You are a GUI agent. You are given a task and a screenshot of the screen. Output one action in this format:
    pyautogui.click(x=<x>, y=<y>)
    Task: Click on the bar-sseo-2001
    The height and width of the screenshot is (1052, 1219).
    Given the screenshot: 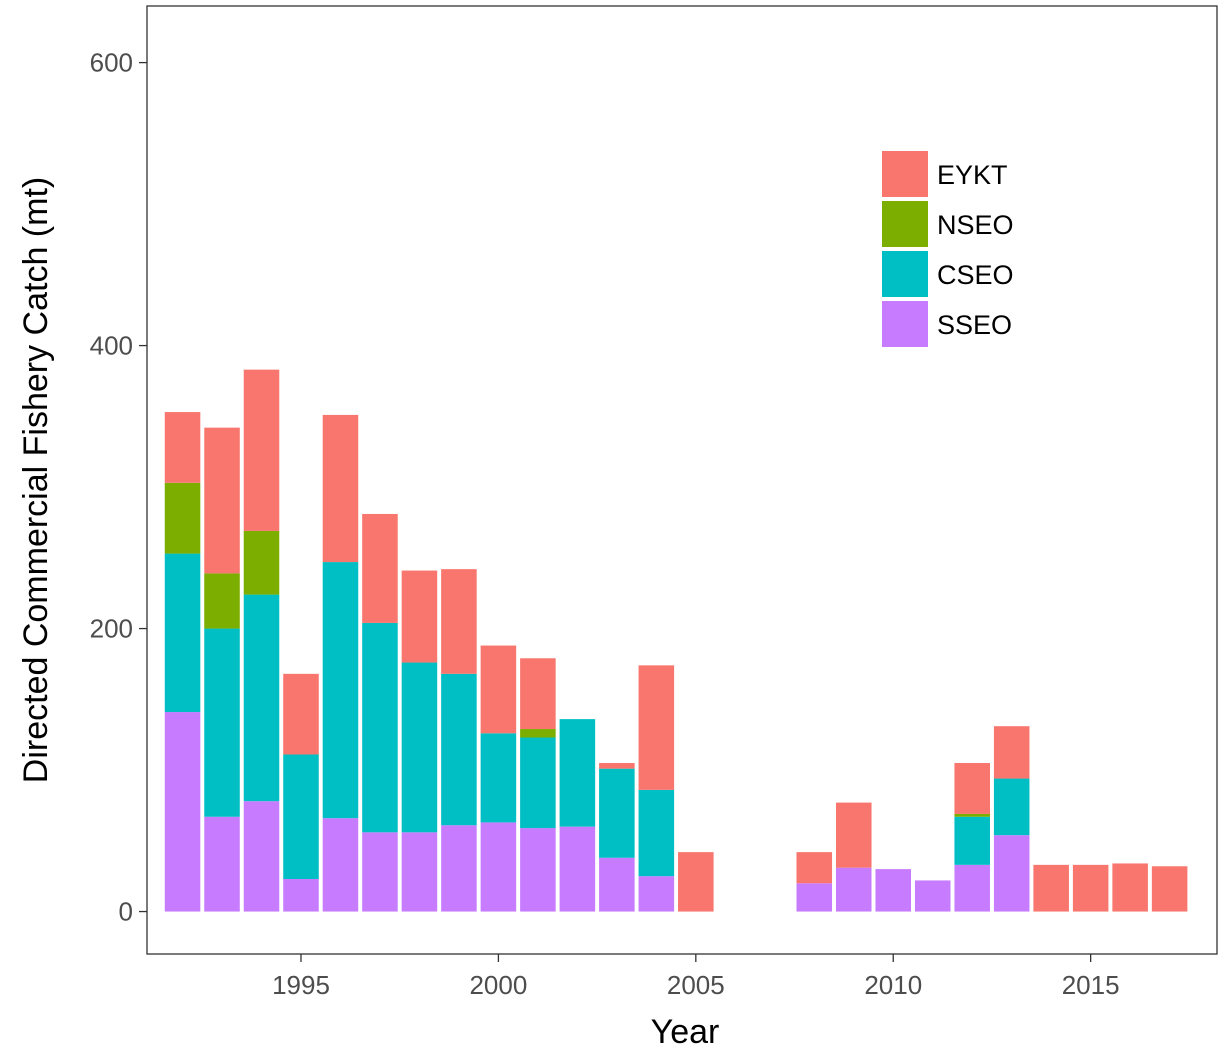 What is the action you would take?
    pyautogui.click(x=538, y=870)
    